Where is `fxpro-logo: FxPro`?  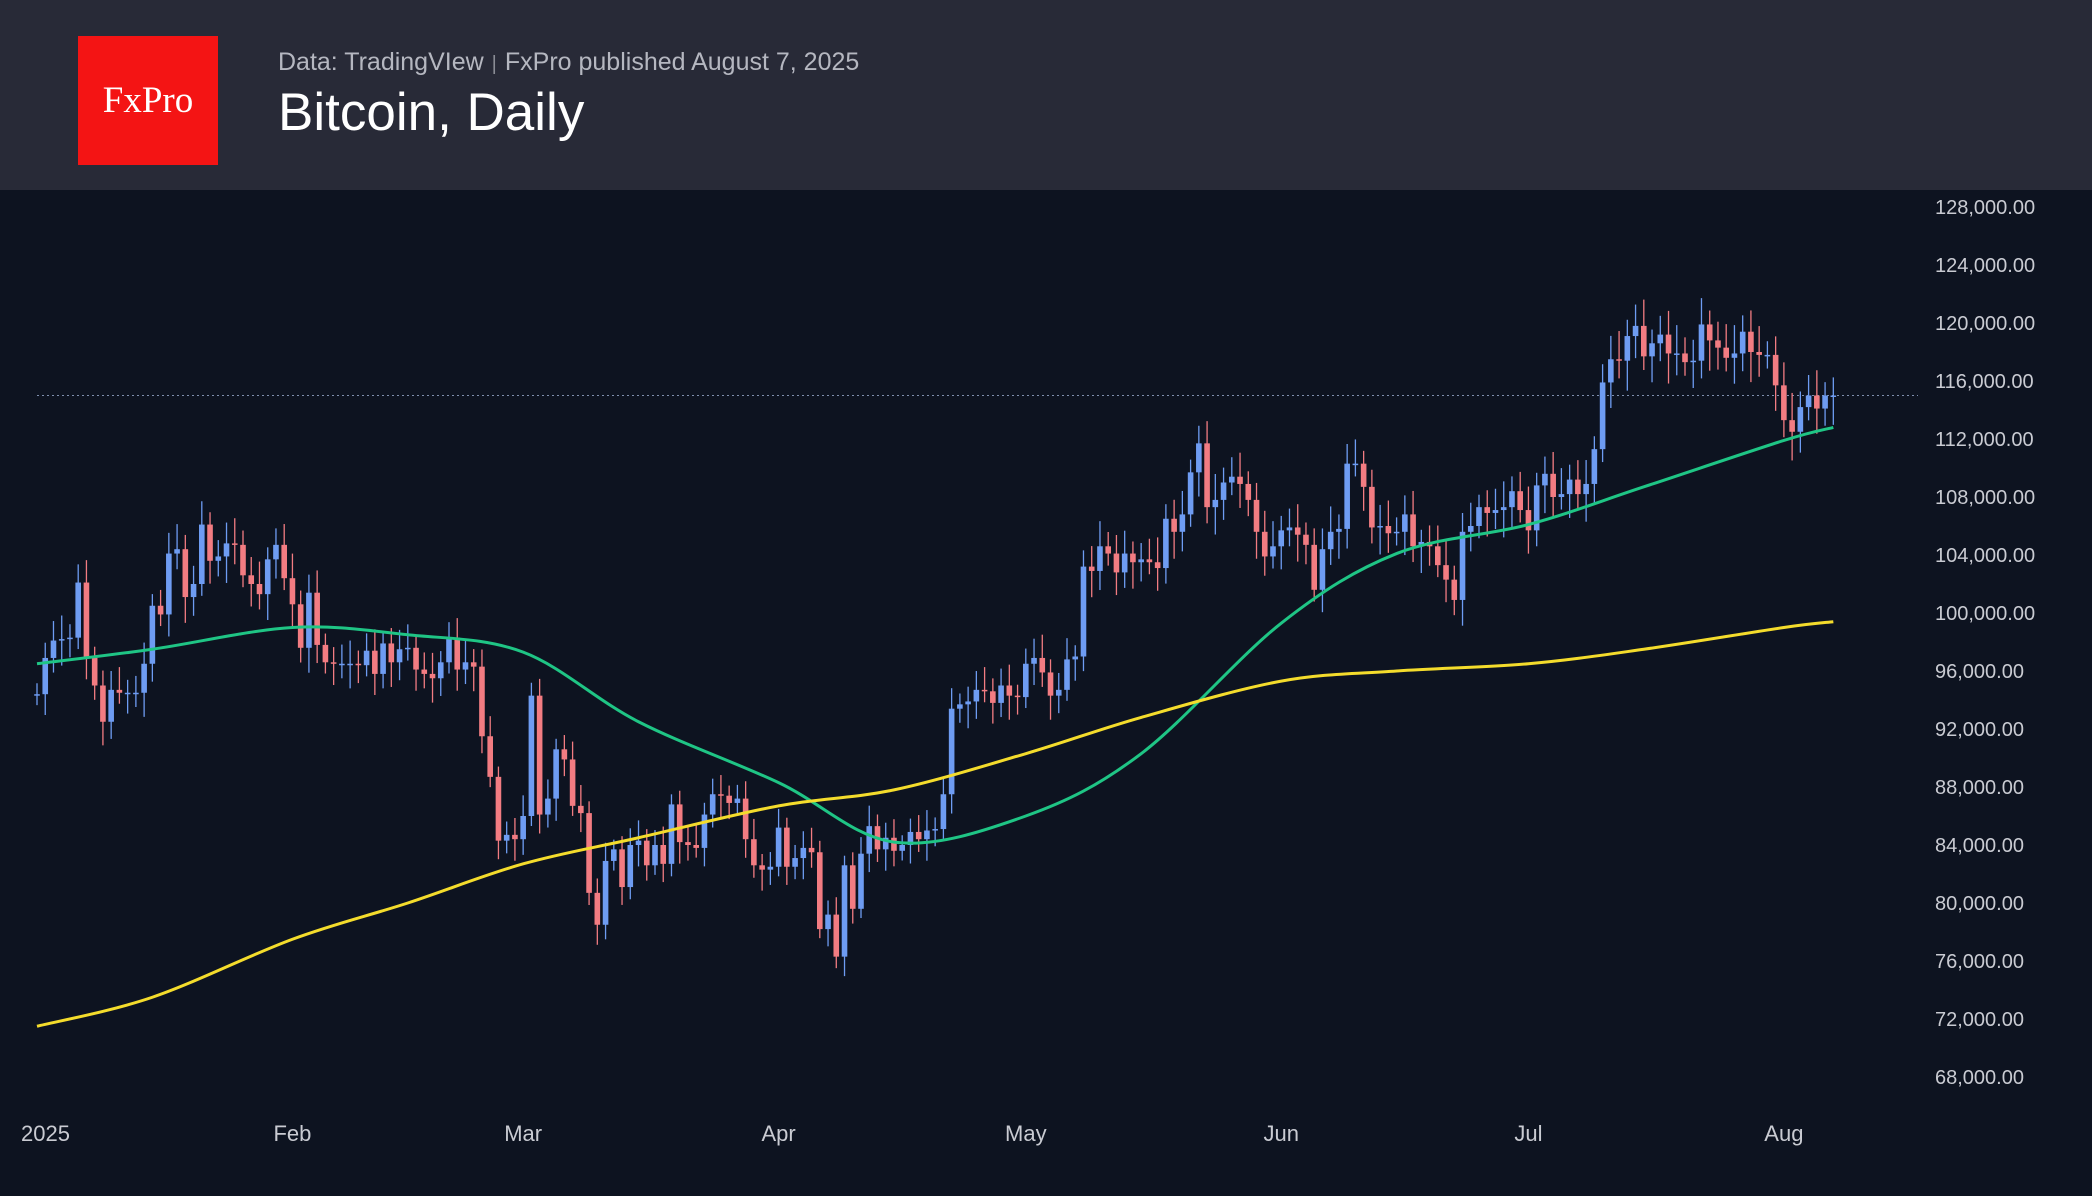
fxpro-logo: FxPro is located at coordinates (148, 100).